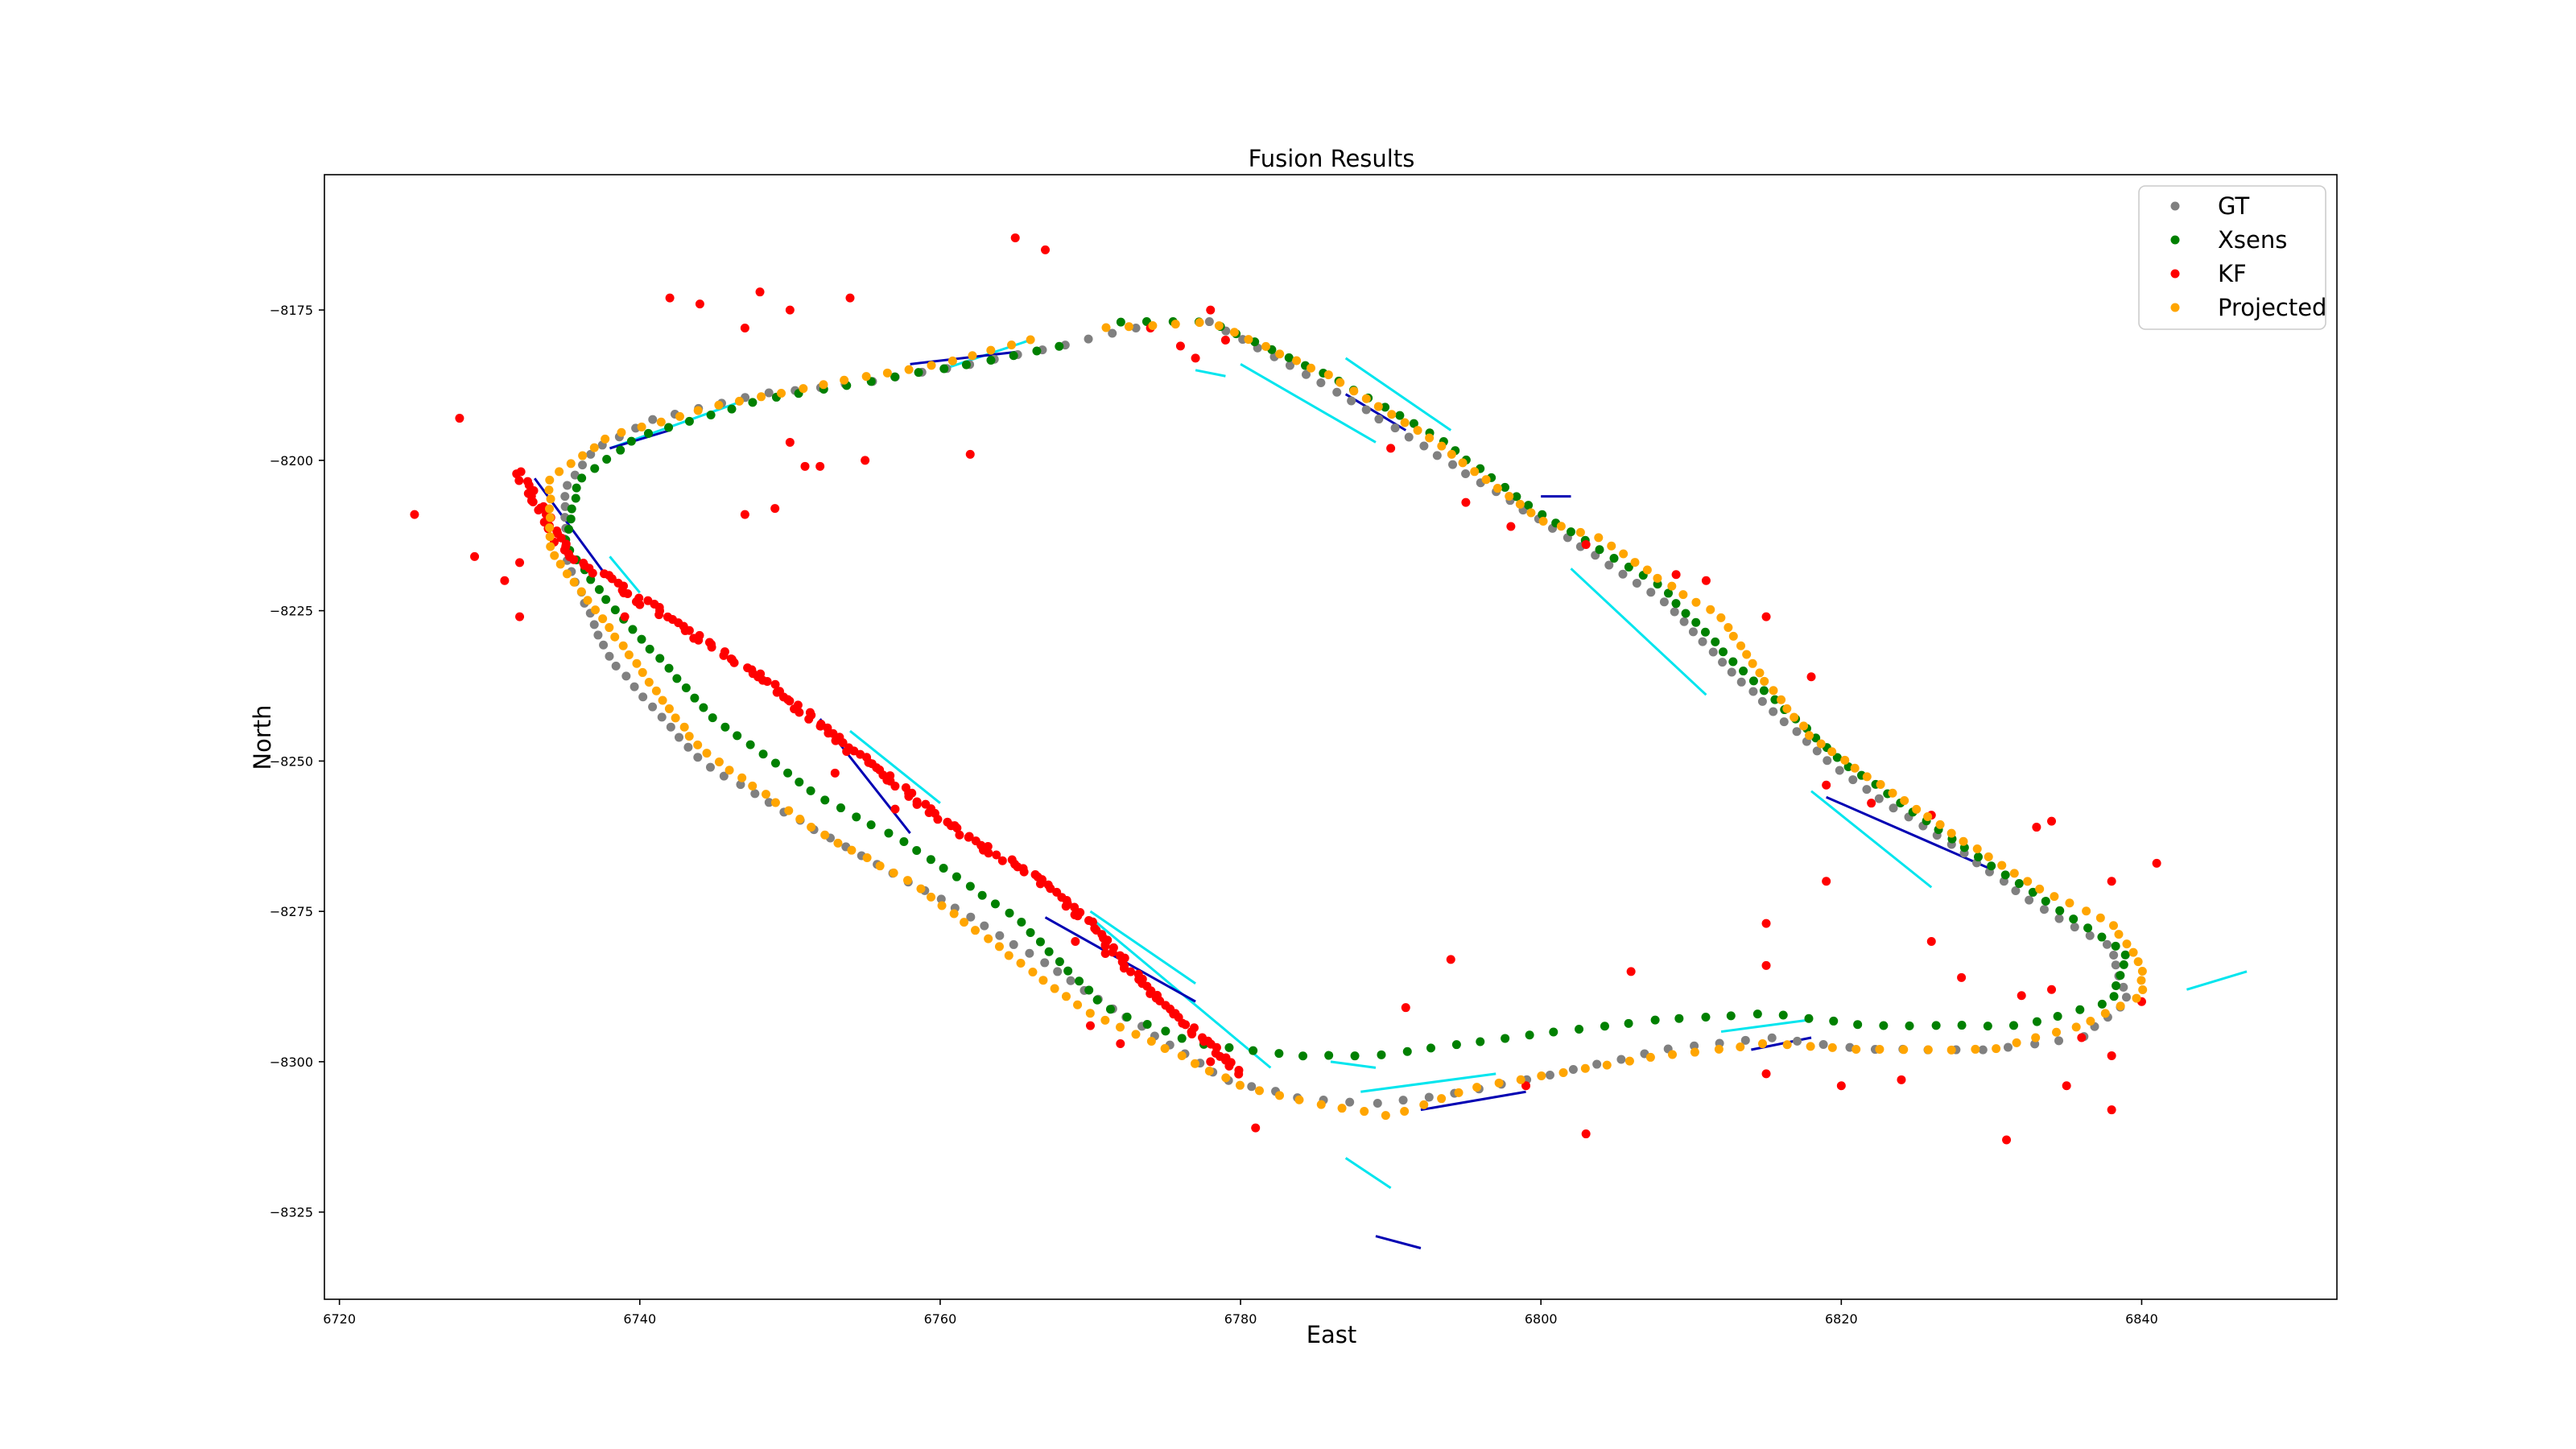  Describe the element at coordinates (297, 761) in the screenshot. I see `y-axis: −8175 −8200 −8225 −8250 −8275 −8300 −8325` at that location.